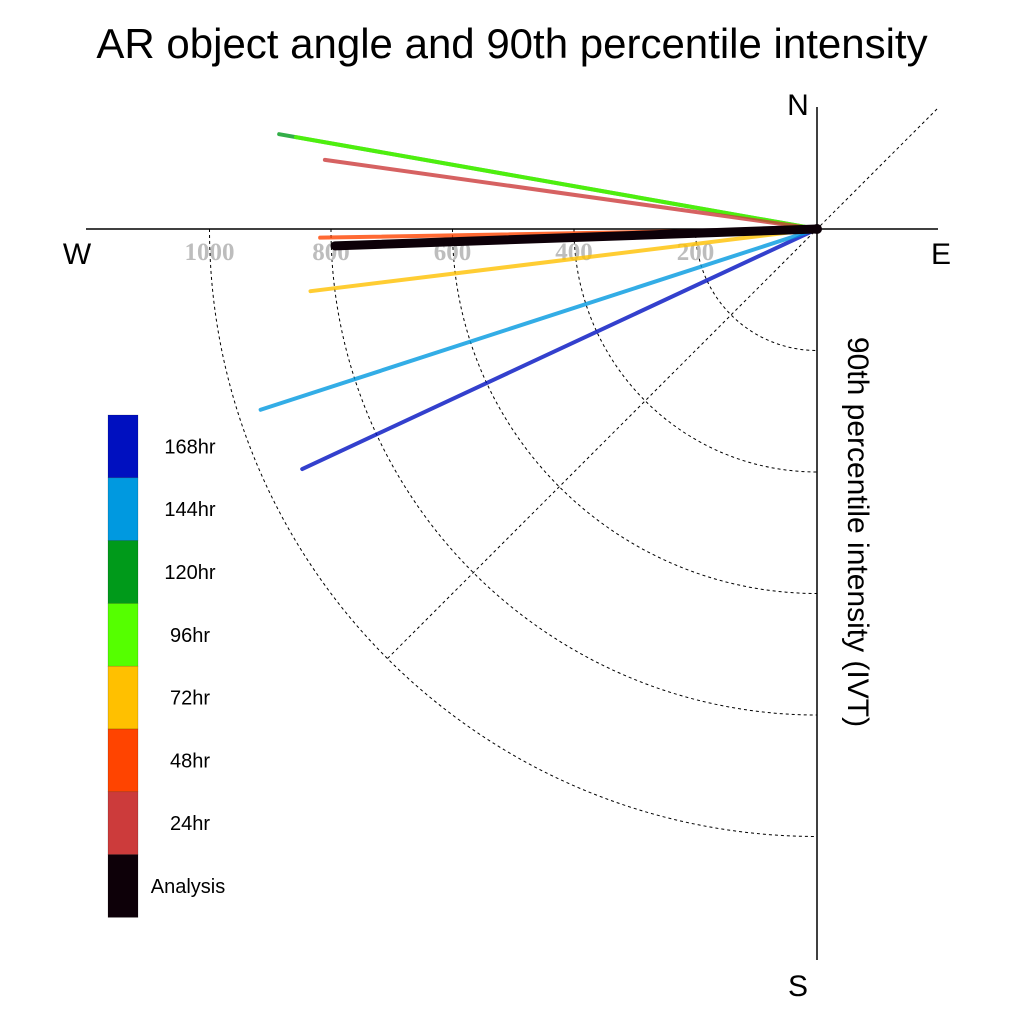 This screenshot has width=1024, height=1024. Describe the element at coordinates (576, 237) in the screenshot. I see `vector-analysis` at that location.